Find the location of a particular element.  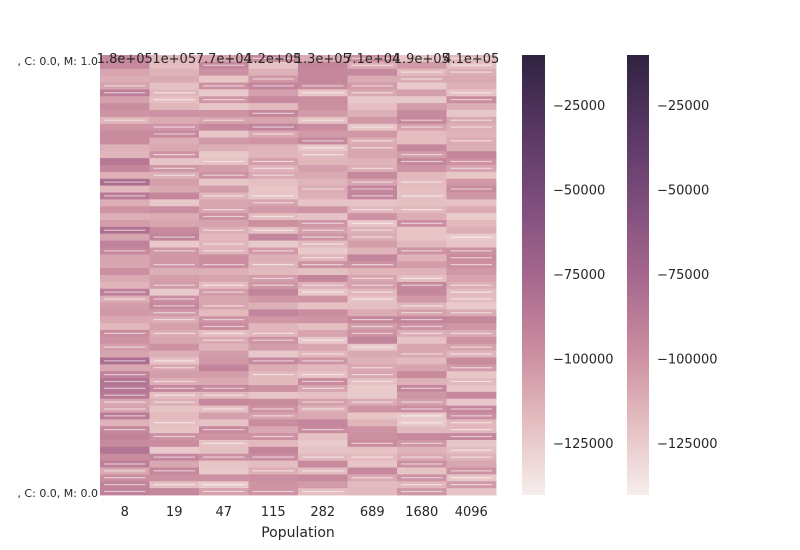

x-tick-label: 47 is located at coordinates (223, 512).